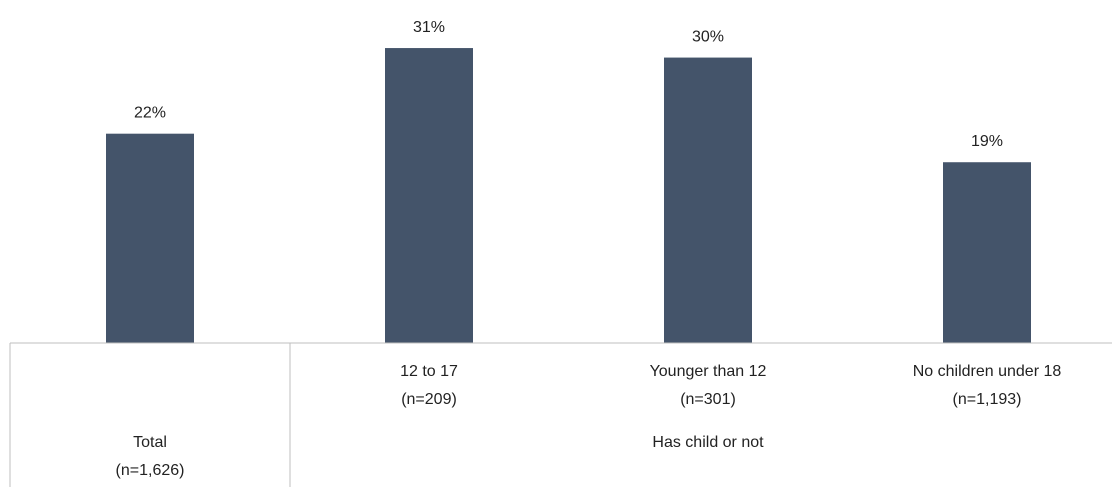 This screenshot has width=1112, height=487. What do you see at coordinates (708, 399) in the screenshot?
I see `category-n-younger-than-12: (n=301)` at bounding box center [708, 399].